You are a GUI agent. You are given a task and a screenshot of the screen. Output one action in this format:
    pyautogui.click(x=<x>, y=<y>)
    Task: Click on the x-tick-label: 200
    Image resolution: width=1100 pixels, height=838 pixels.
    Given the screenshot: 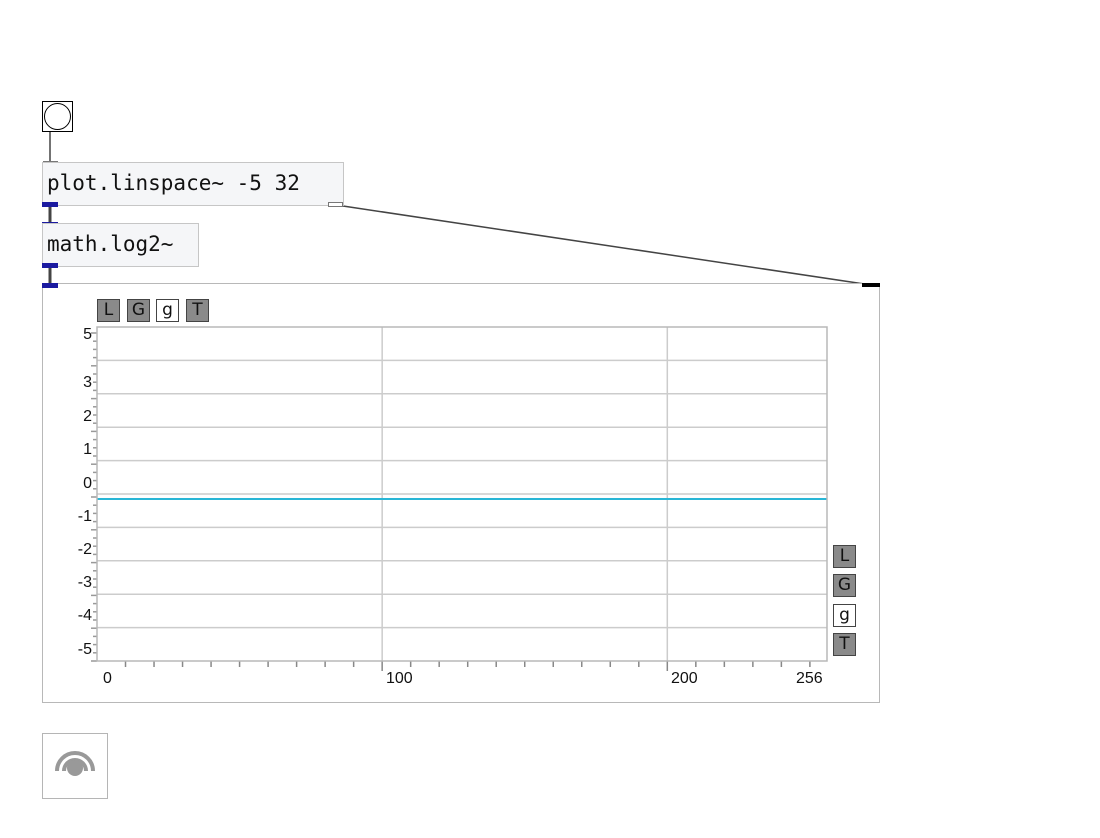 What is the action you would take?
    pyautogui.click(x=684, y=678)
    